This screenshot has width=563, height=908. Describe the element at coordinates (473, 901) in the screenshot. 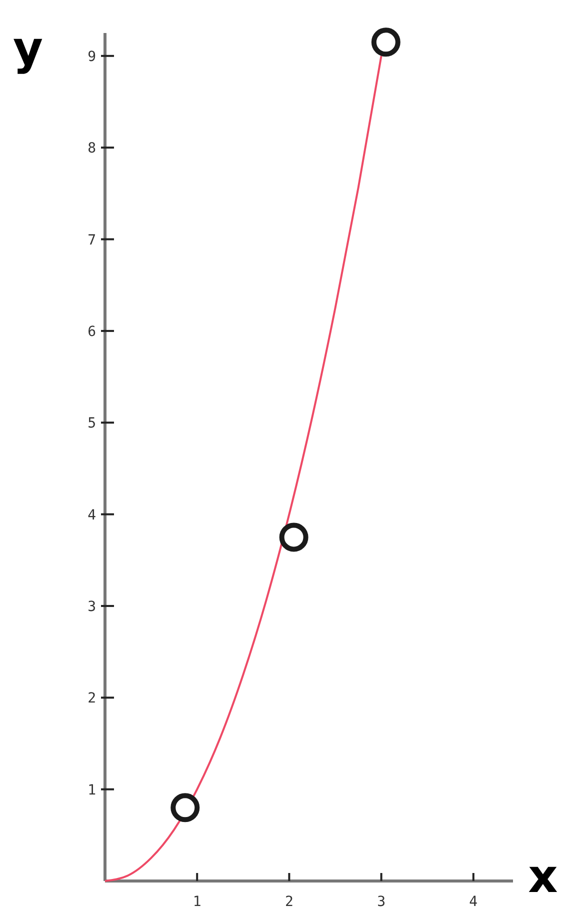

I see `x-tick-label: 4` at that location.